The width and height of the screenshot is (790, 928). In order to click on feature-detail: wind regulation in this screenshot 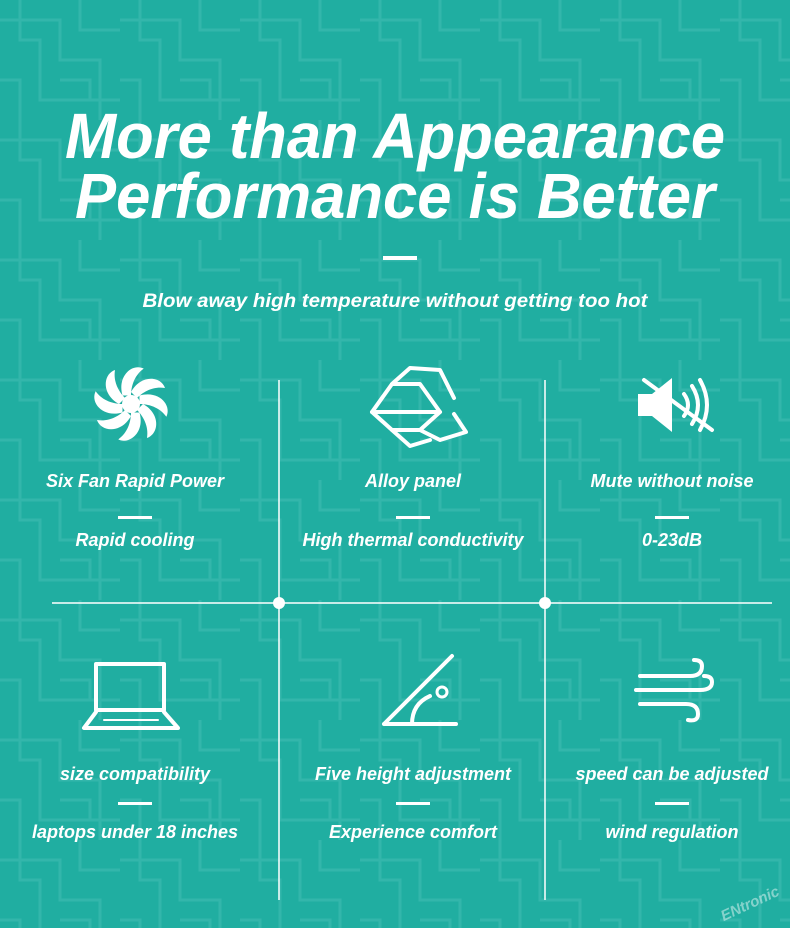, I will do `click(672, 832)`.